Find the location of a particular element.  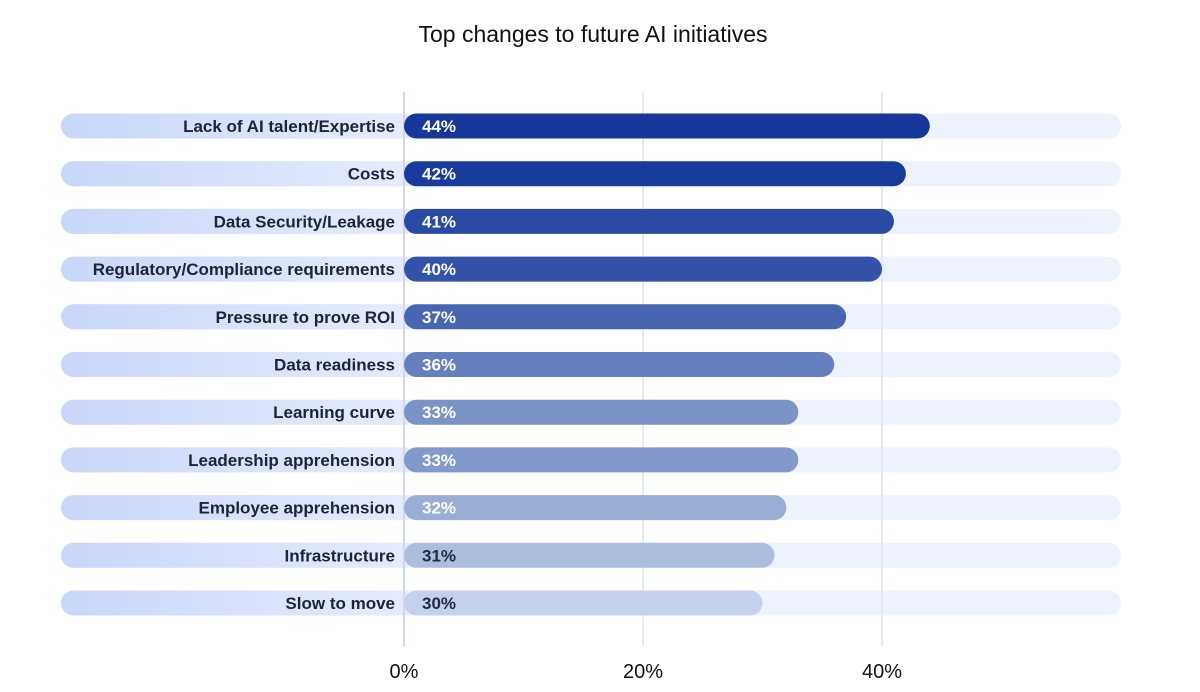

value-label: 37% is located at coordinates (439, 317).